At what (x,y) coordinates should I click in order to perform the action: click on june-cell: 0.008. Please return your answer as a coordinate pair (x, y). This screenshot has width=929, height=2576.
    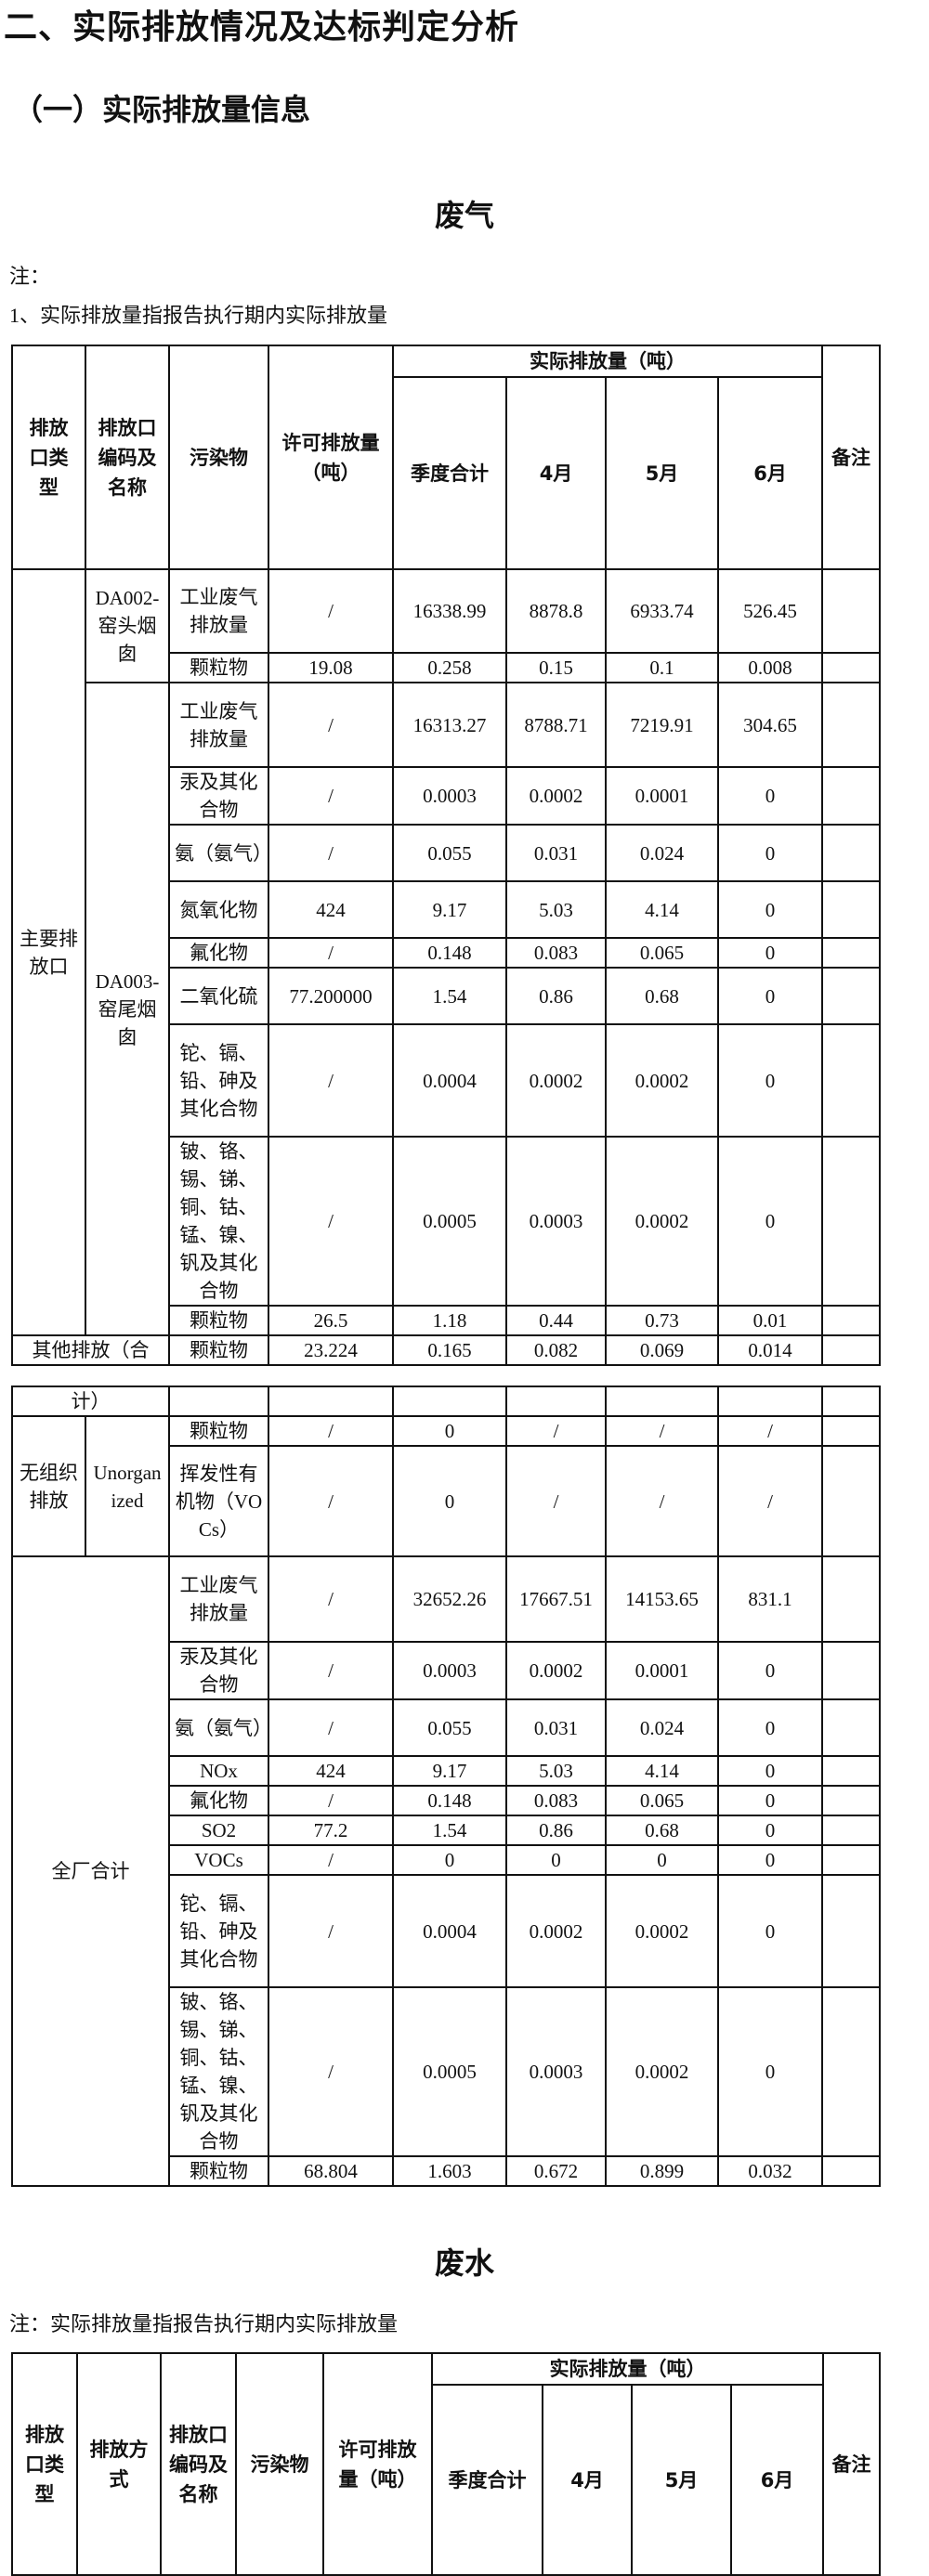
    Looking at the image, I should click on (770, 667).